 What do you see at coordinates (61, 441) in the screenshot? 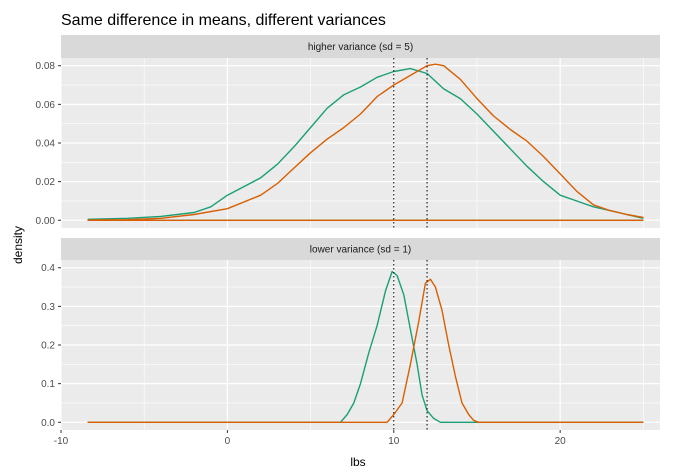
I see `x-tick-label: -10` at bounding box center [61, 441].